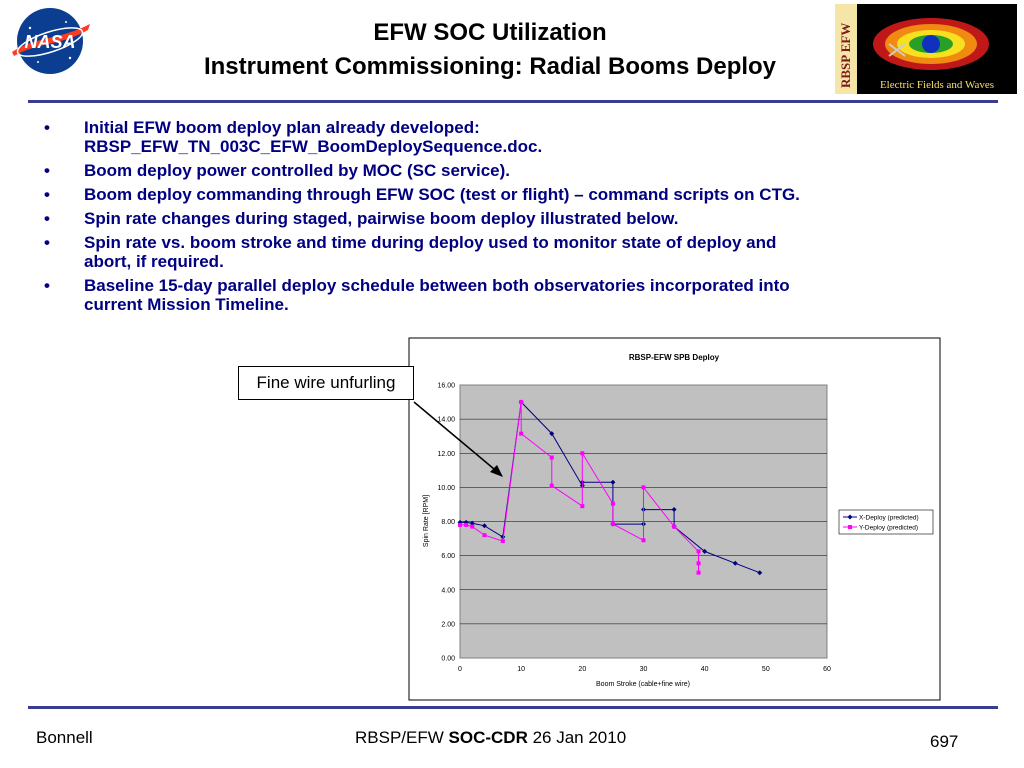 Image resolution: width=1024 pixels, height=768 pixels. I want to click on efw-logo-side-text: RBSP EFW, so click(845, 55).